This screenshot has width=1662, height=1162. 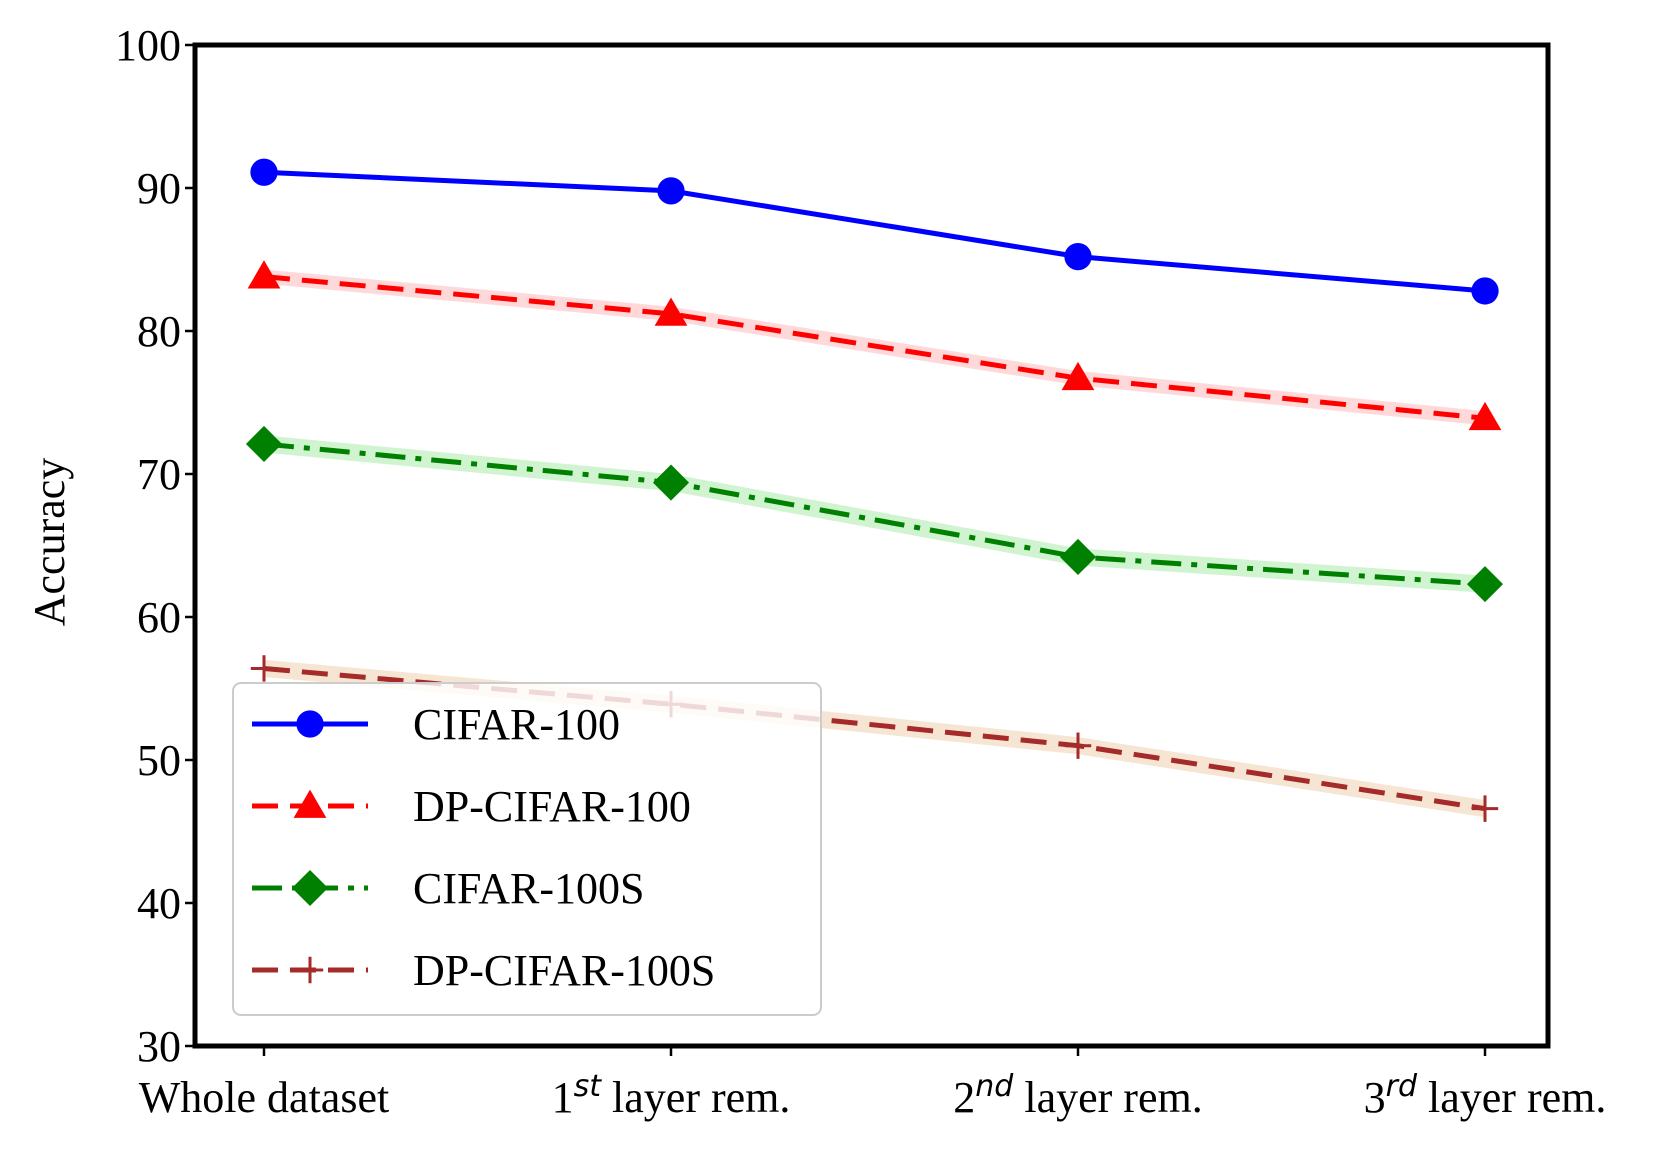 I want to click on y-axis-title: Accuracy, so click(x=49, y=542).